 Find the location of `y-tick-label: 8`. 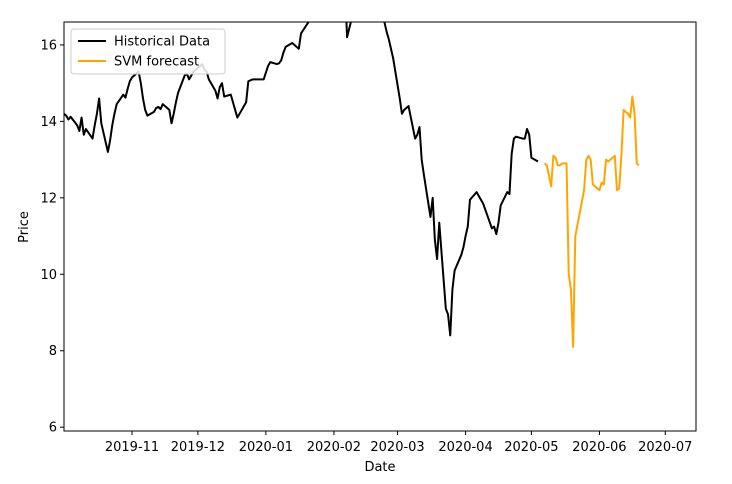

y-tick-label: 8 is located at coordinates (53, 351).